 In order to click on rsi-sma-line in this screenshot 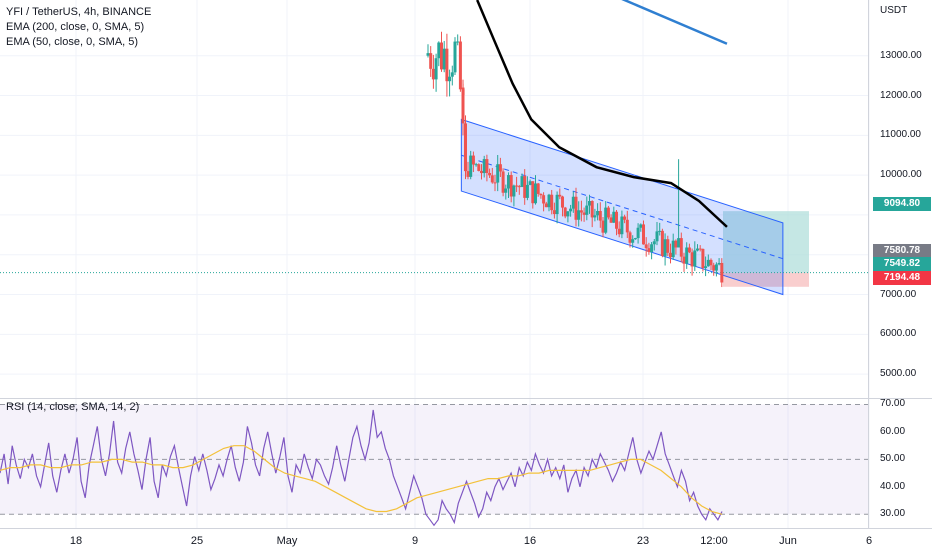, I will do `click(361, 480)`.